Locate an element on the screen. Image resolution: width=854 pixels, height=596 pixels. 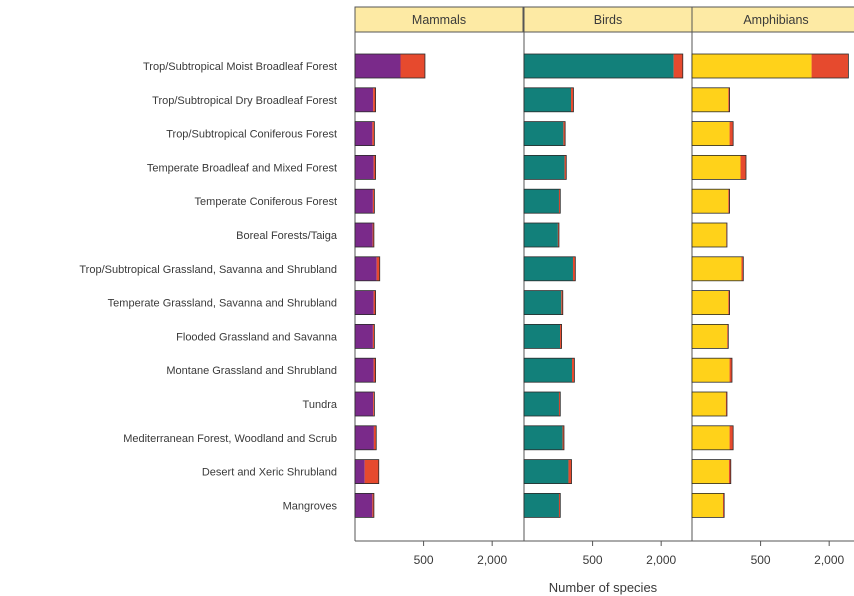
category-label-12: Desert and Xeric Shrubland is located at coordinates (269, 473).